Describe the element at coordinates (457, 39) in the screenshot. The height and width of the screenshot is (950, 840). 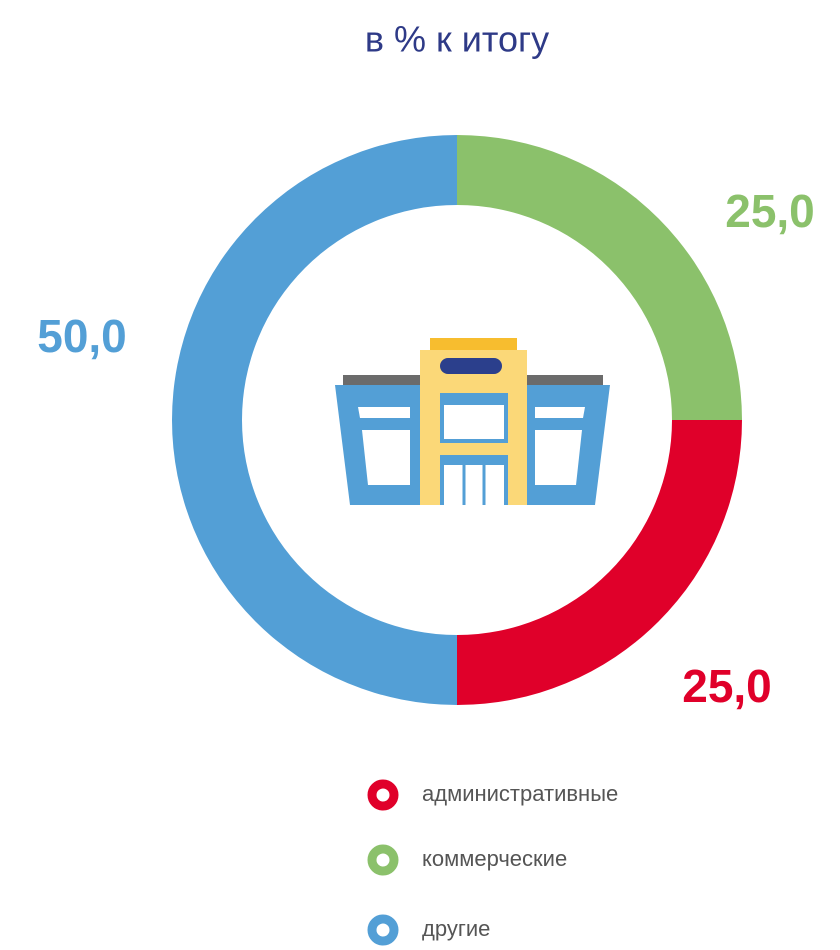
I see `chart-title: в % к итогу` at that location.